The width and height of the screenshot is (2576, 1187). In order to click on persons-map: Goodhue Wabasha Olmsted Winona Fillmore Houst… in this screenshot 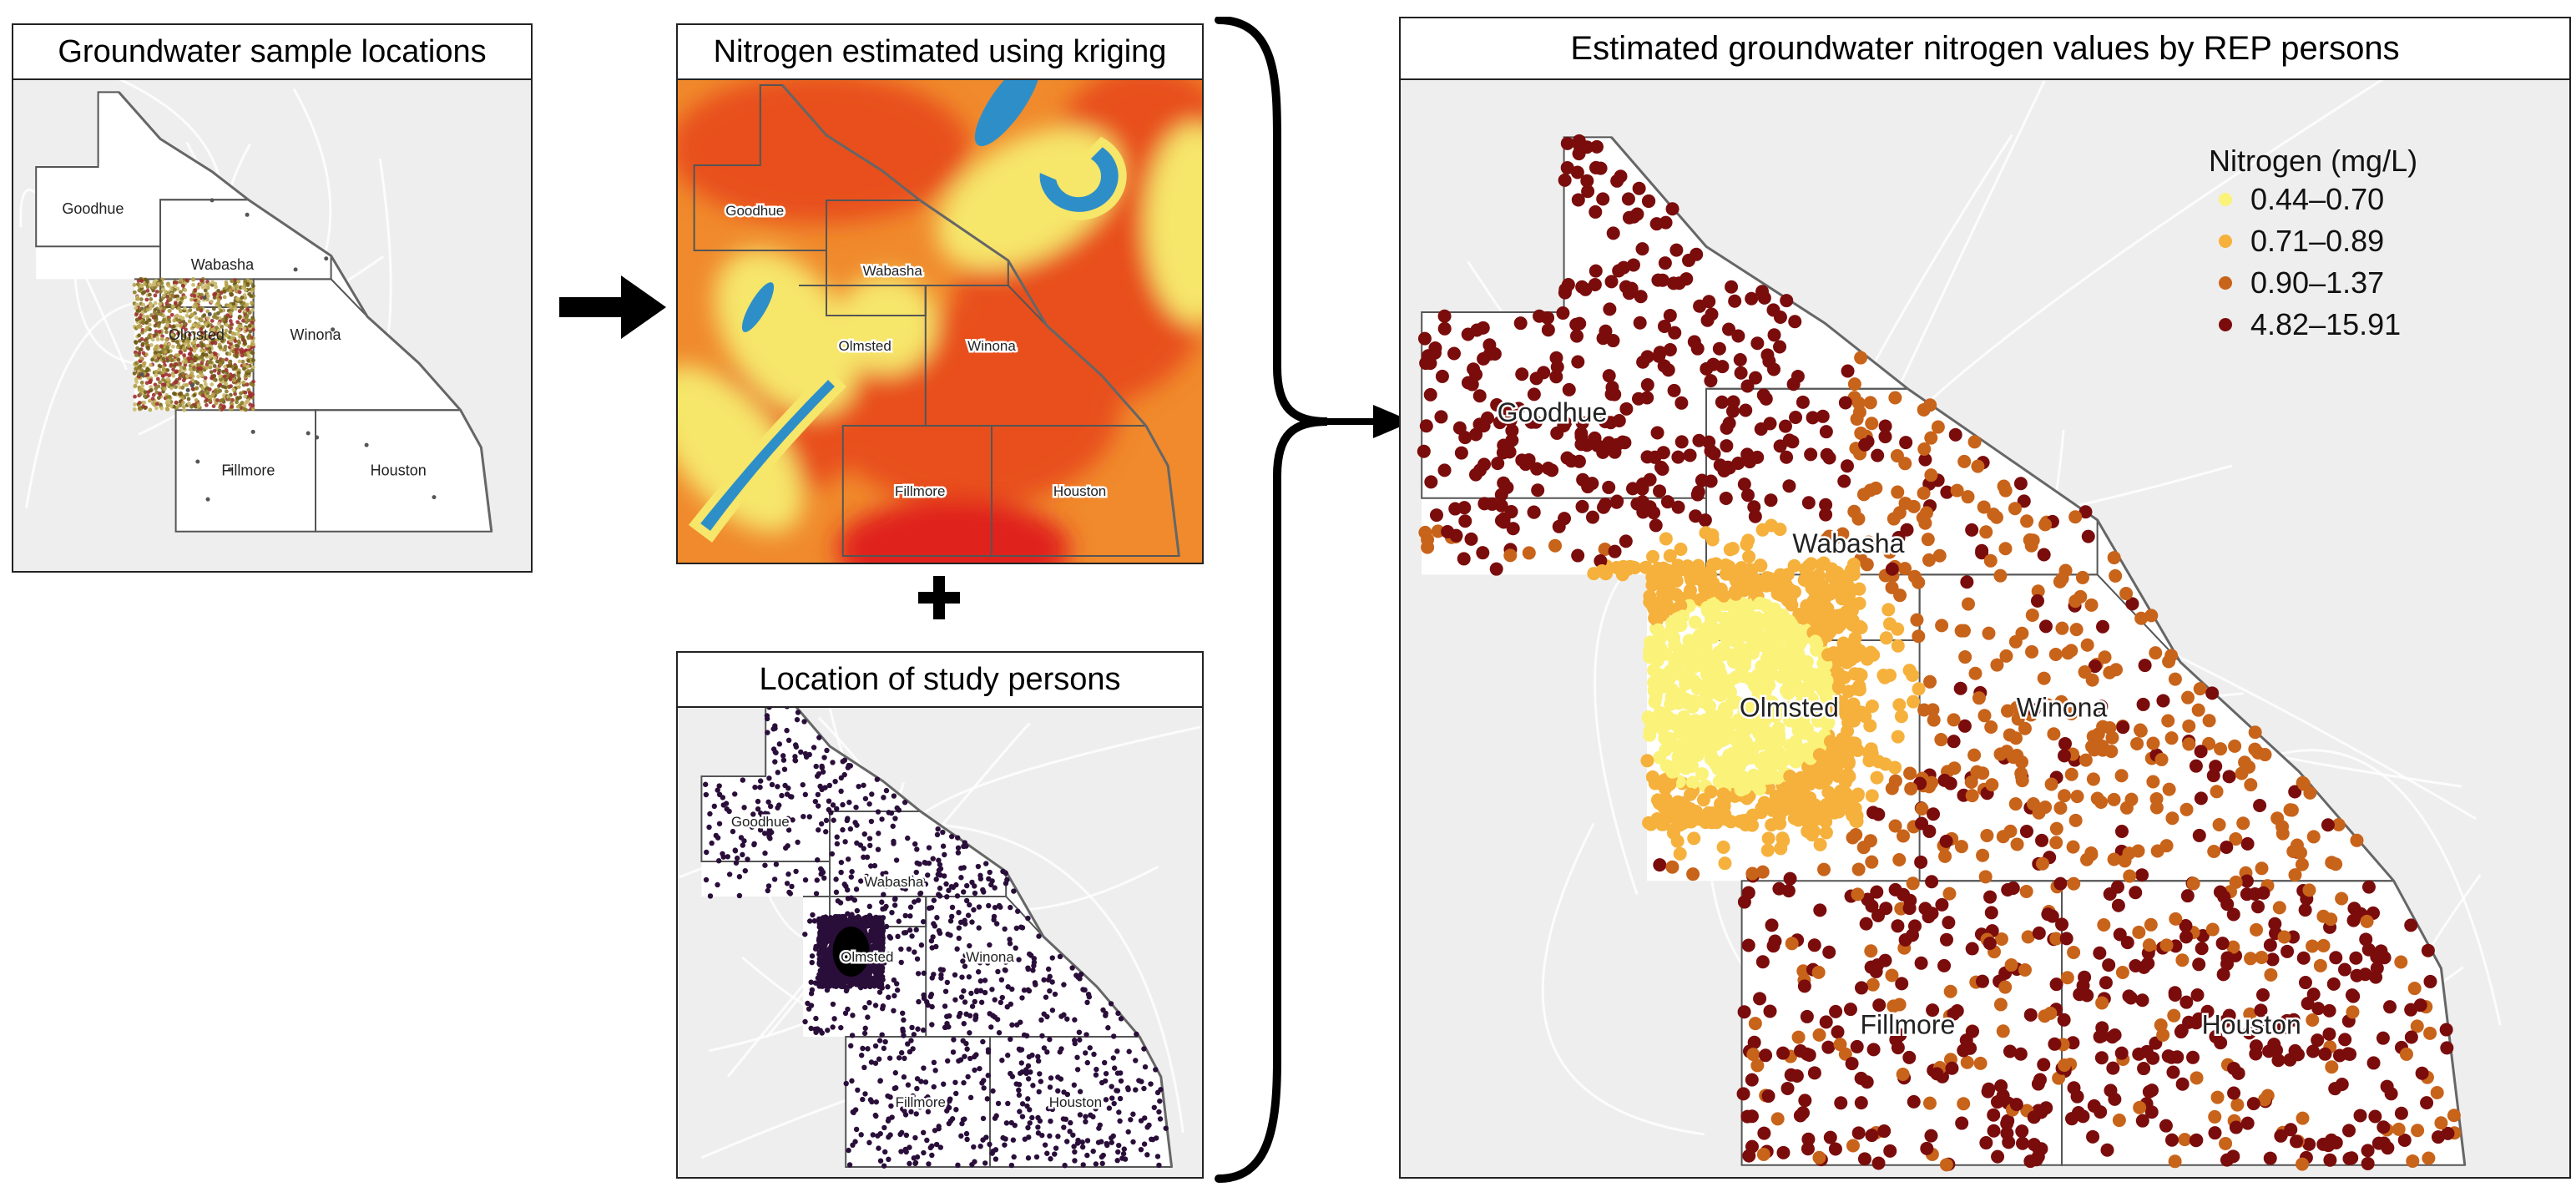, I will do `click(940, 930)`.